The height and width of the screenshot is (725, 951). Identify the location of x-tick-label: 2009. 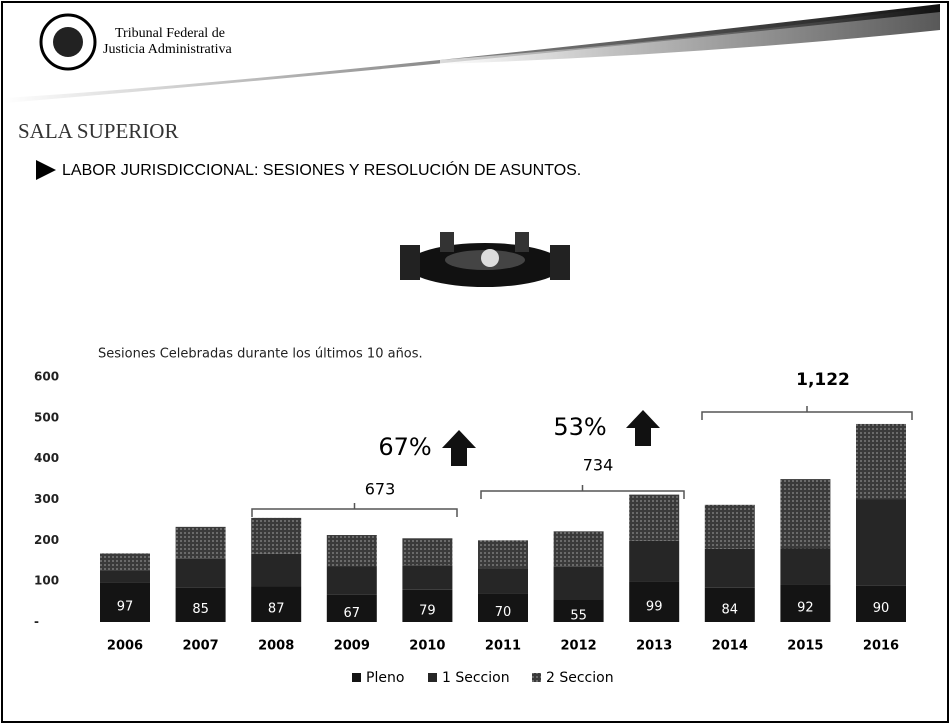
(352, 646).